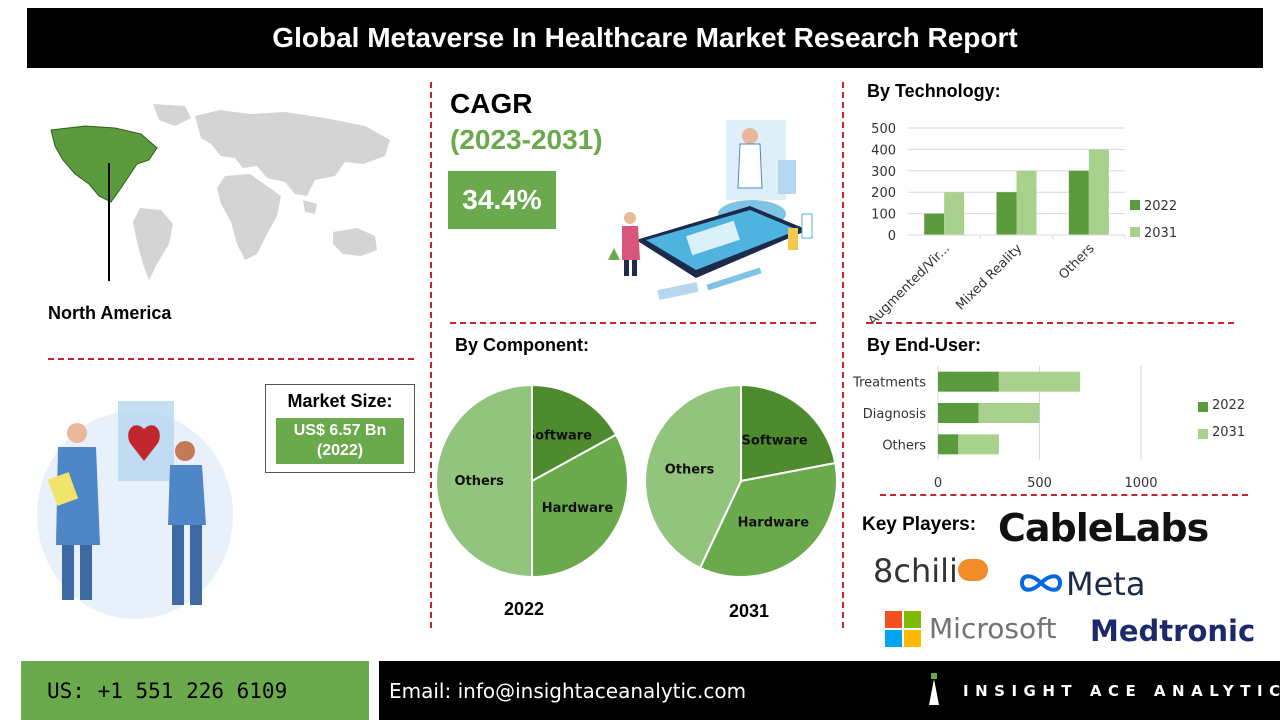 This screenshot has height=720, width=1280. I want to click on y-tick-label: Others, so click(904, 445).